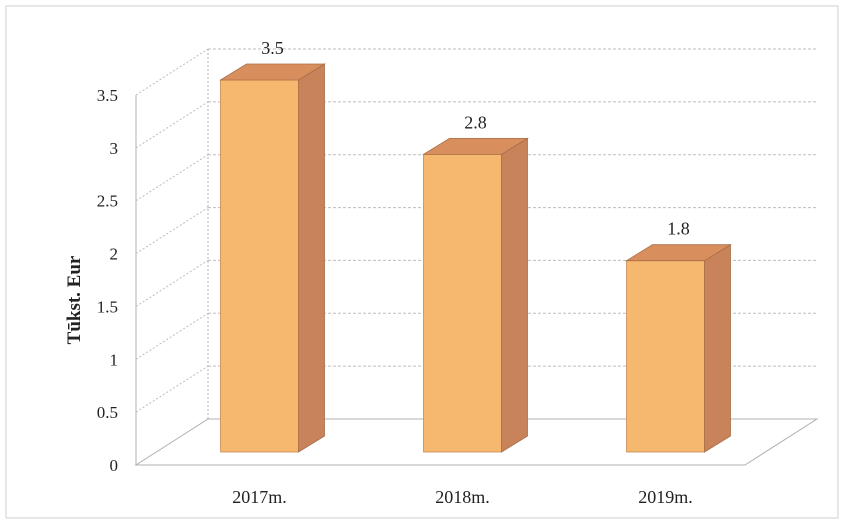 The height and width of the screenshot is (525, 846). I want to click on bar: 2.8, so click(475, 282).